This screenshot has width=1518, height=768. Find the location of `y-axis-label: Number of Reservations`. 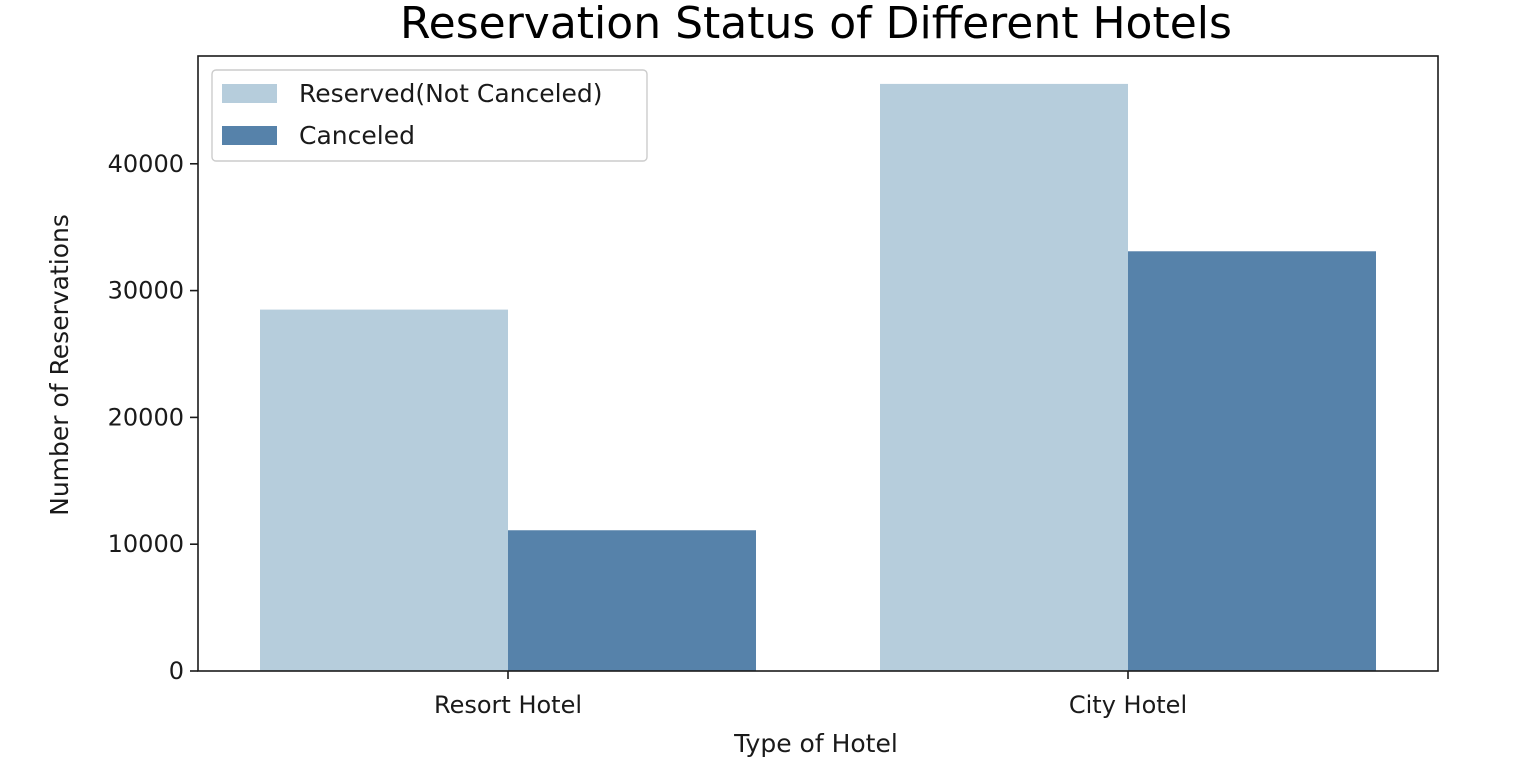

y-axis-label: Number of Reservations is located at coordinates (59, 365).